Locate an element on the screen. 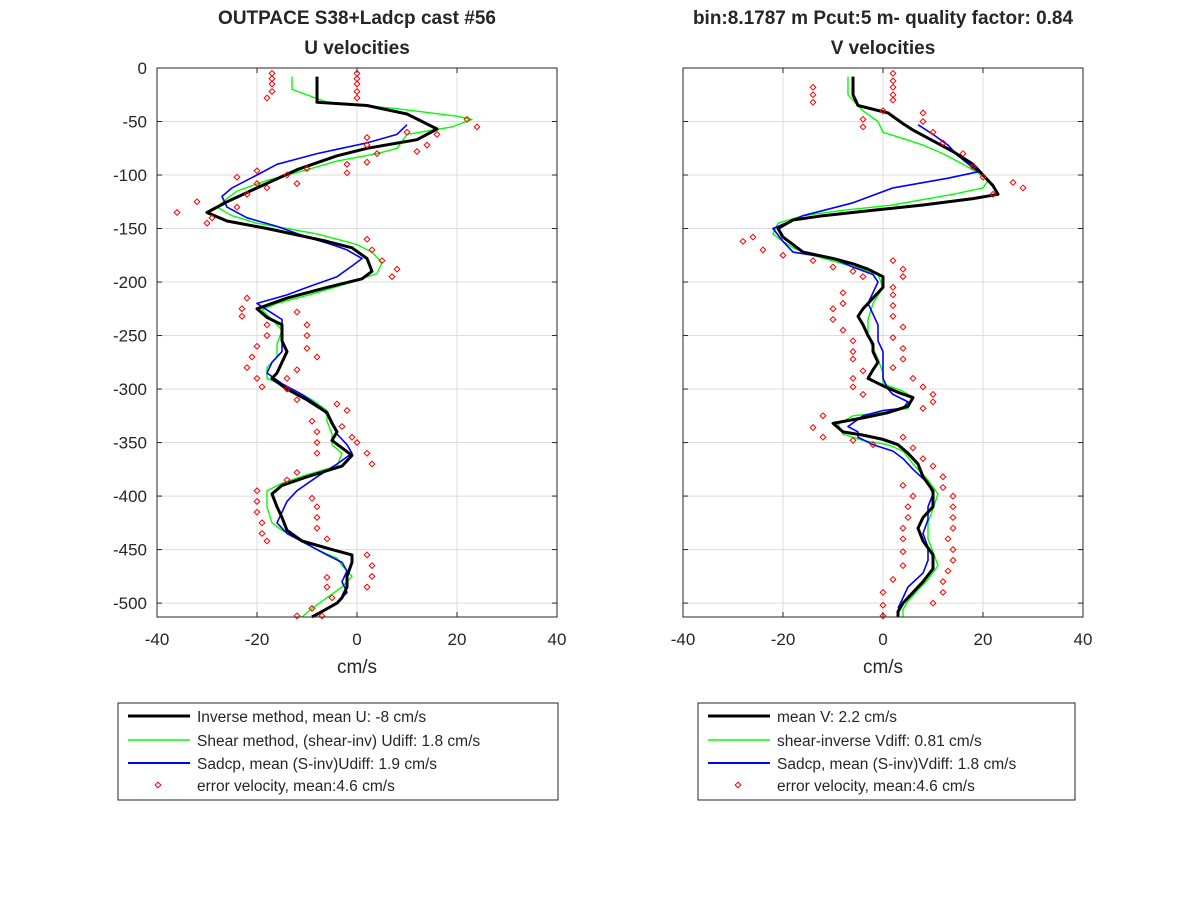  x-tick-label: 40 is located at coordinates (557, 639).